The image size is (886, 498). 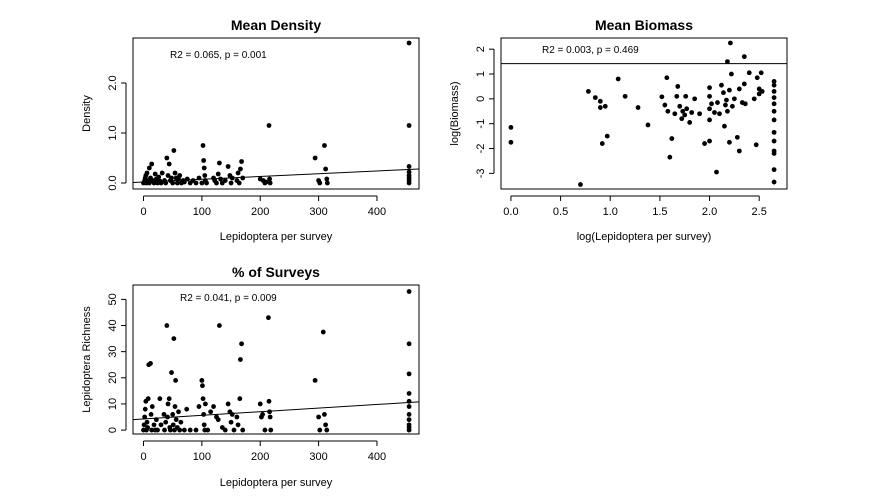 I want to click on biomass-title: Mean Biomass, so click(x=644, y=25).